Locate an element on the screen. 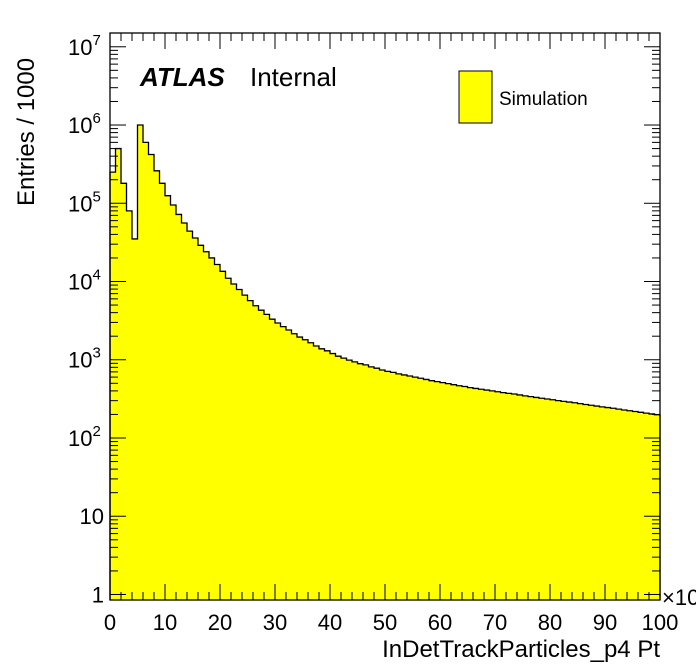 The height and width of the screenshot is (672, 696). x-tick-label: 10 is located at coordinates (165, 622).